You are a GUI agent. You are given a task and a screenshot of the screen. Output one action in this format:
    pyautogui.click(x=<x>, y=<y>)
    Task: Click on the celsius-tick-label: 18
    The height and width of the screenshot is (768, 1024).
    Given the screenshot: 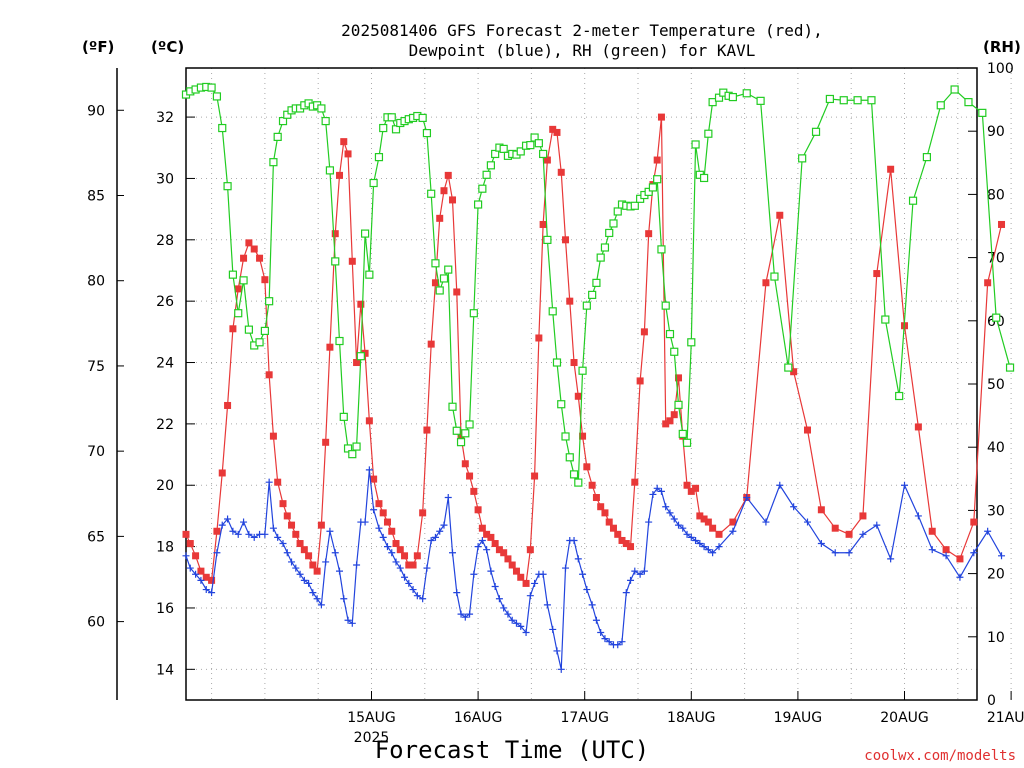 What is the action you would take?
    pyautogui.click(x=165, y=548)
    